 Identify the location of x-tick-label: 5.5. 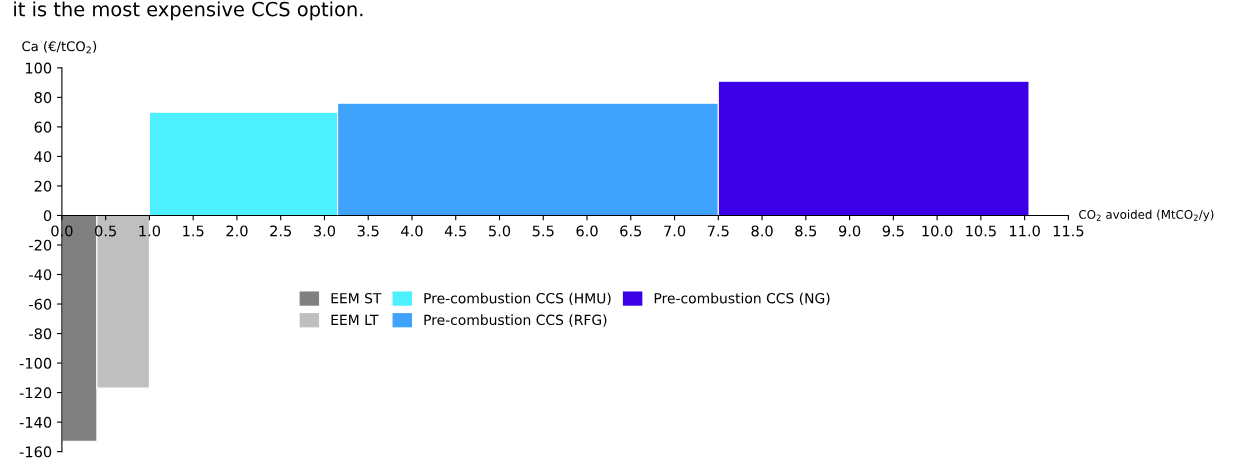
(543, 231).